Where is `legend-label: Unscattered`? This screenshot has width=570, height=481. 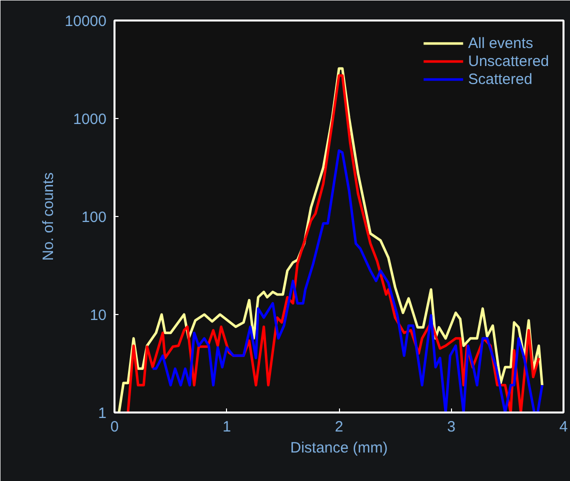
legend-label: Unscattered is located at coordinates (508, 61).